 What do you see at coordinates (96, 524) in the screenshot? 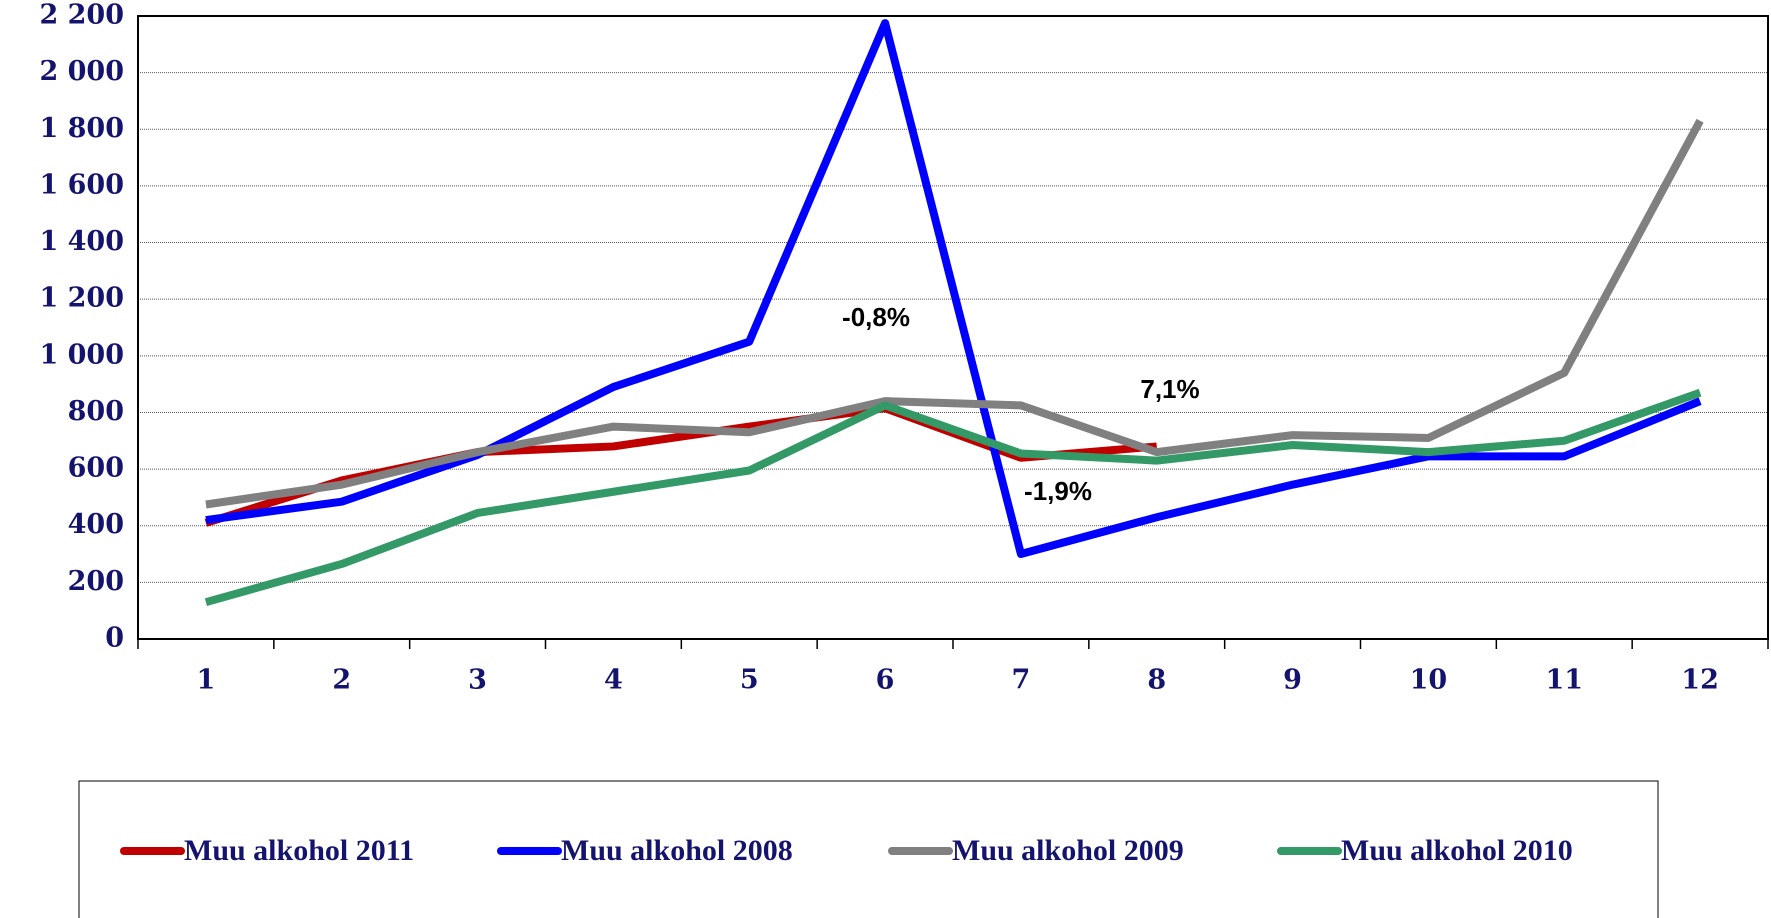
I see `y-tick-label: 400` at bounding box center [96, 524].